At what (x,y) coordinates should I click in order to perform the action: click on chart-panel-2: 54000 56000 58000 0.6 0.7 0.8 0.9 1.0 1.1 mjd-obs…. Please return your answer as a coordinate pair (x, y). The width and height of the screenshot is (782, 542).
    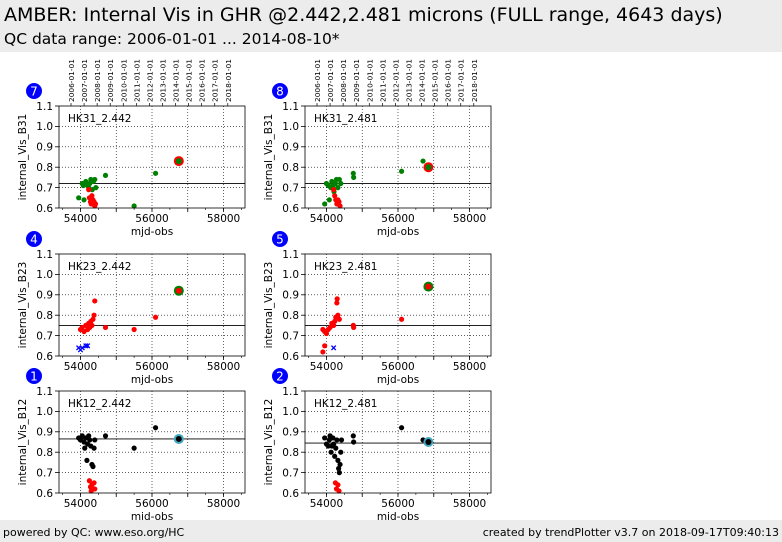
    Looking at the image, I should click on (377, 444).